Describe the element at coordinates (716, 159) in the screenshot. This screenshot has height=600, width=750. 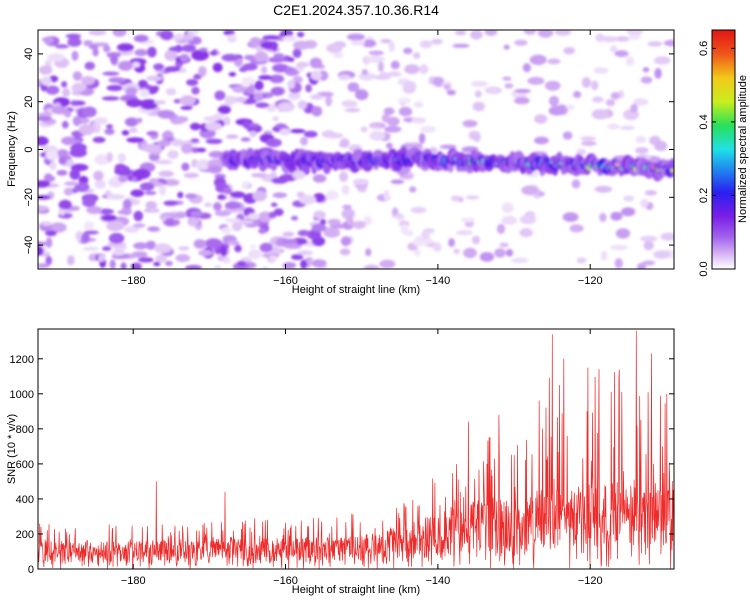
I see `colorbar-ticks: 0.0 0.2 0.4 0.6` at that location.